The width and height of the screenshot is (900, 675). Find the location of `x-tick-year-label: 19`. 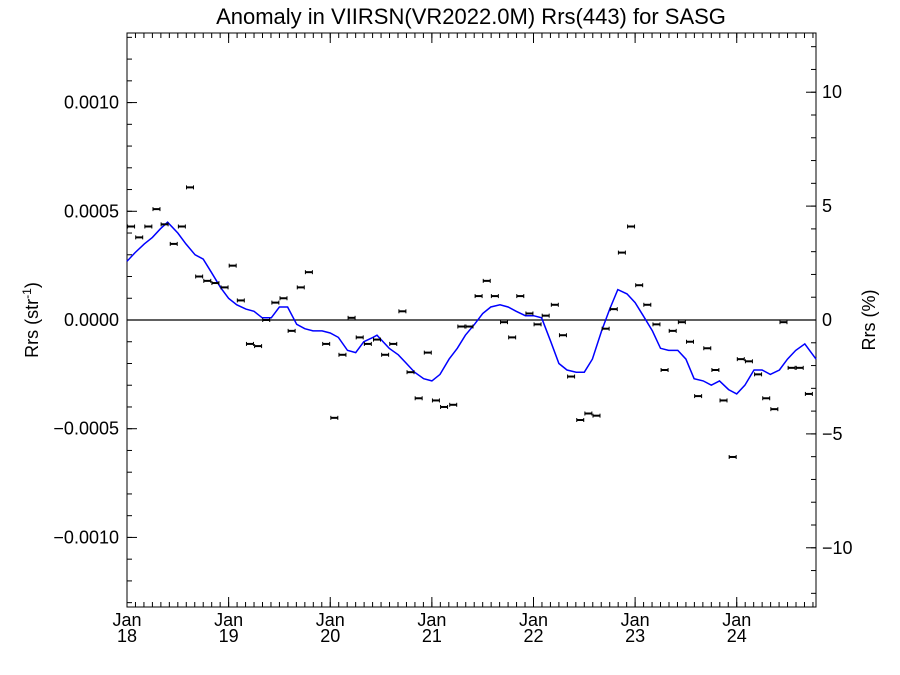

x-tick-year-label: 19 is located at coordinates (229, 636).